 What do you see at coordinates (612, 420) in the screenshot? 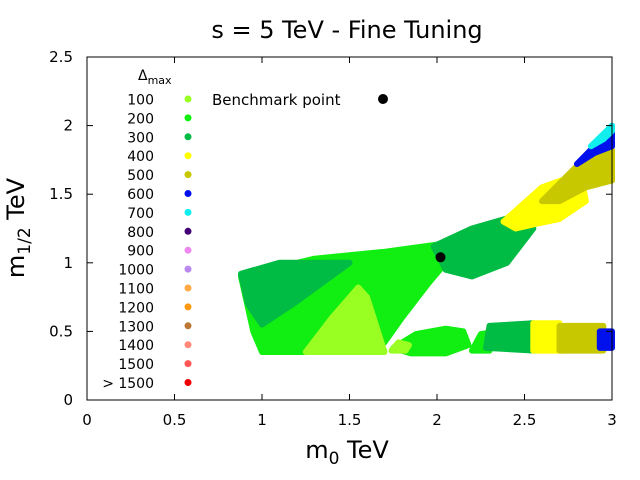
I see `x-tick-label: 3` at bounding box center [612, 420].